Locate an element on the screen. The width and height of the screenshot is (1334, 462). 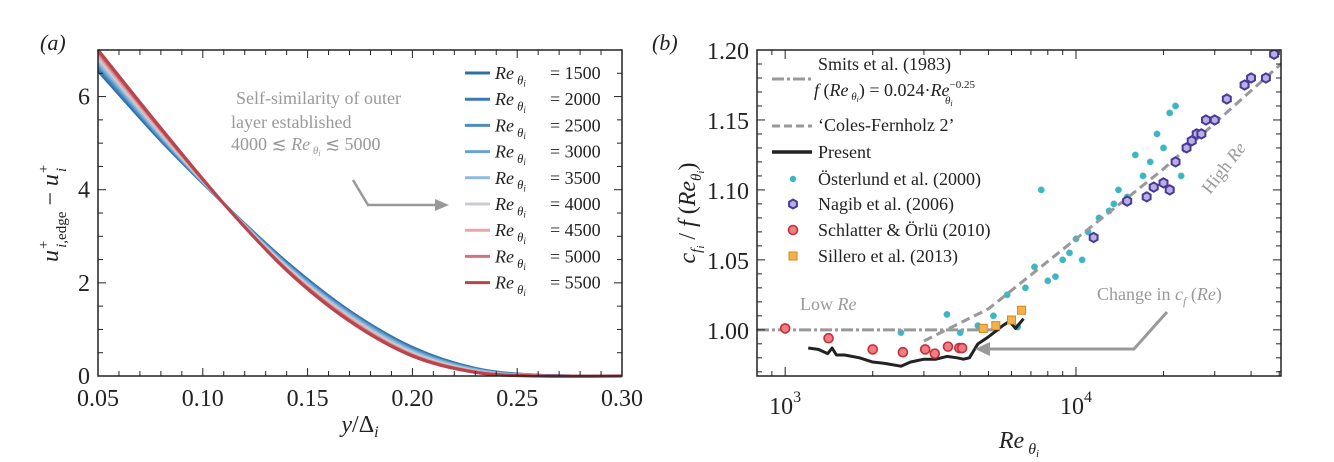
x-tick-label: 0.25 is located at coordinates (517, 399).